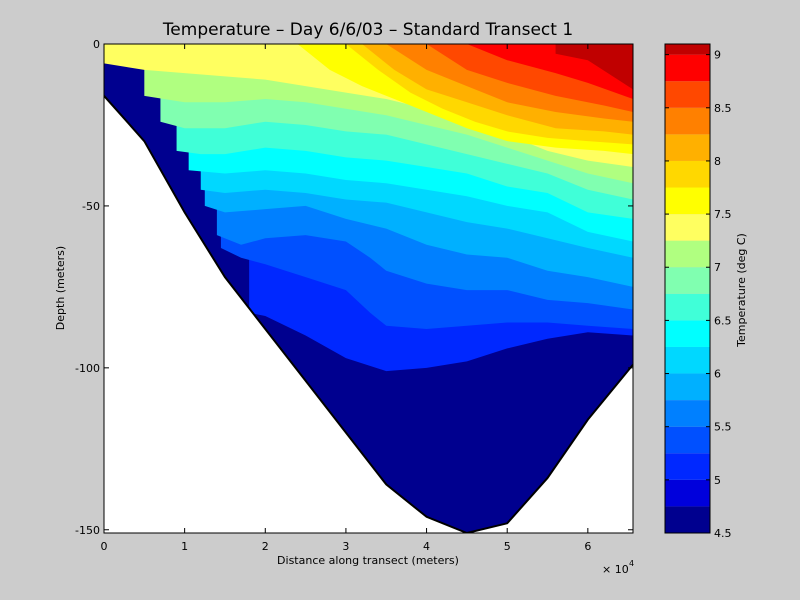 This screenshot has height=600, width=800. What do you see at coordinates (507, 546) in the screenshot?
I see `x-tick-label: 5` at bounding box center [507, 546].